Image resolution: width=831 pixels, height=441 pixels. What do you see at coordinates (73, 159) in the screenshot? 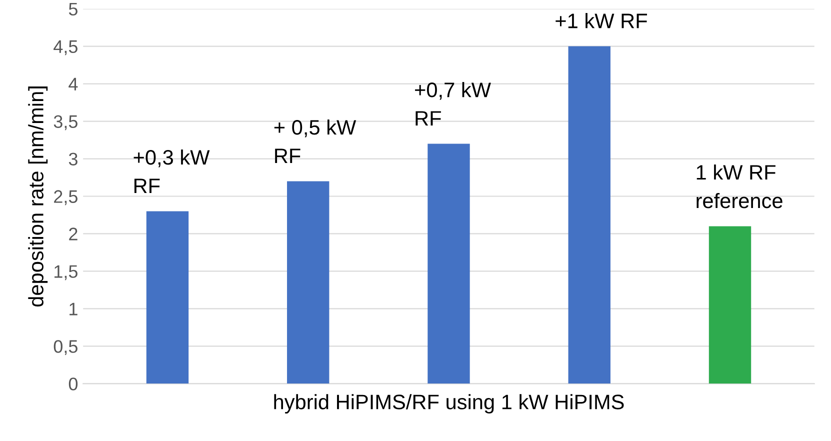
I see `y-tick-label: 3` at bounding box center [73, 159].